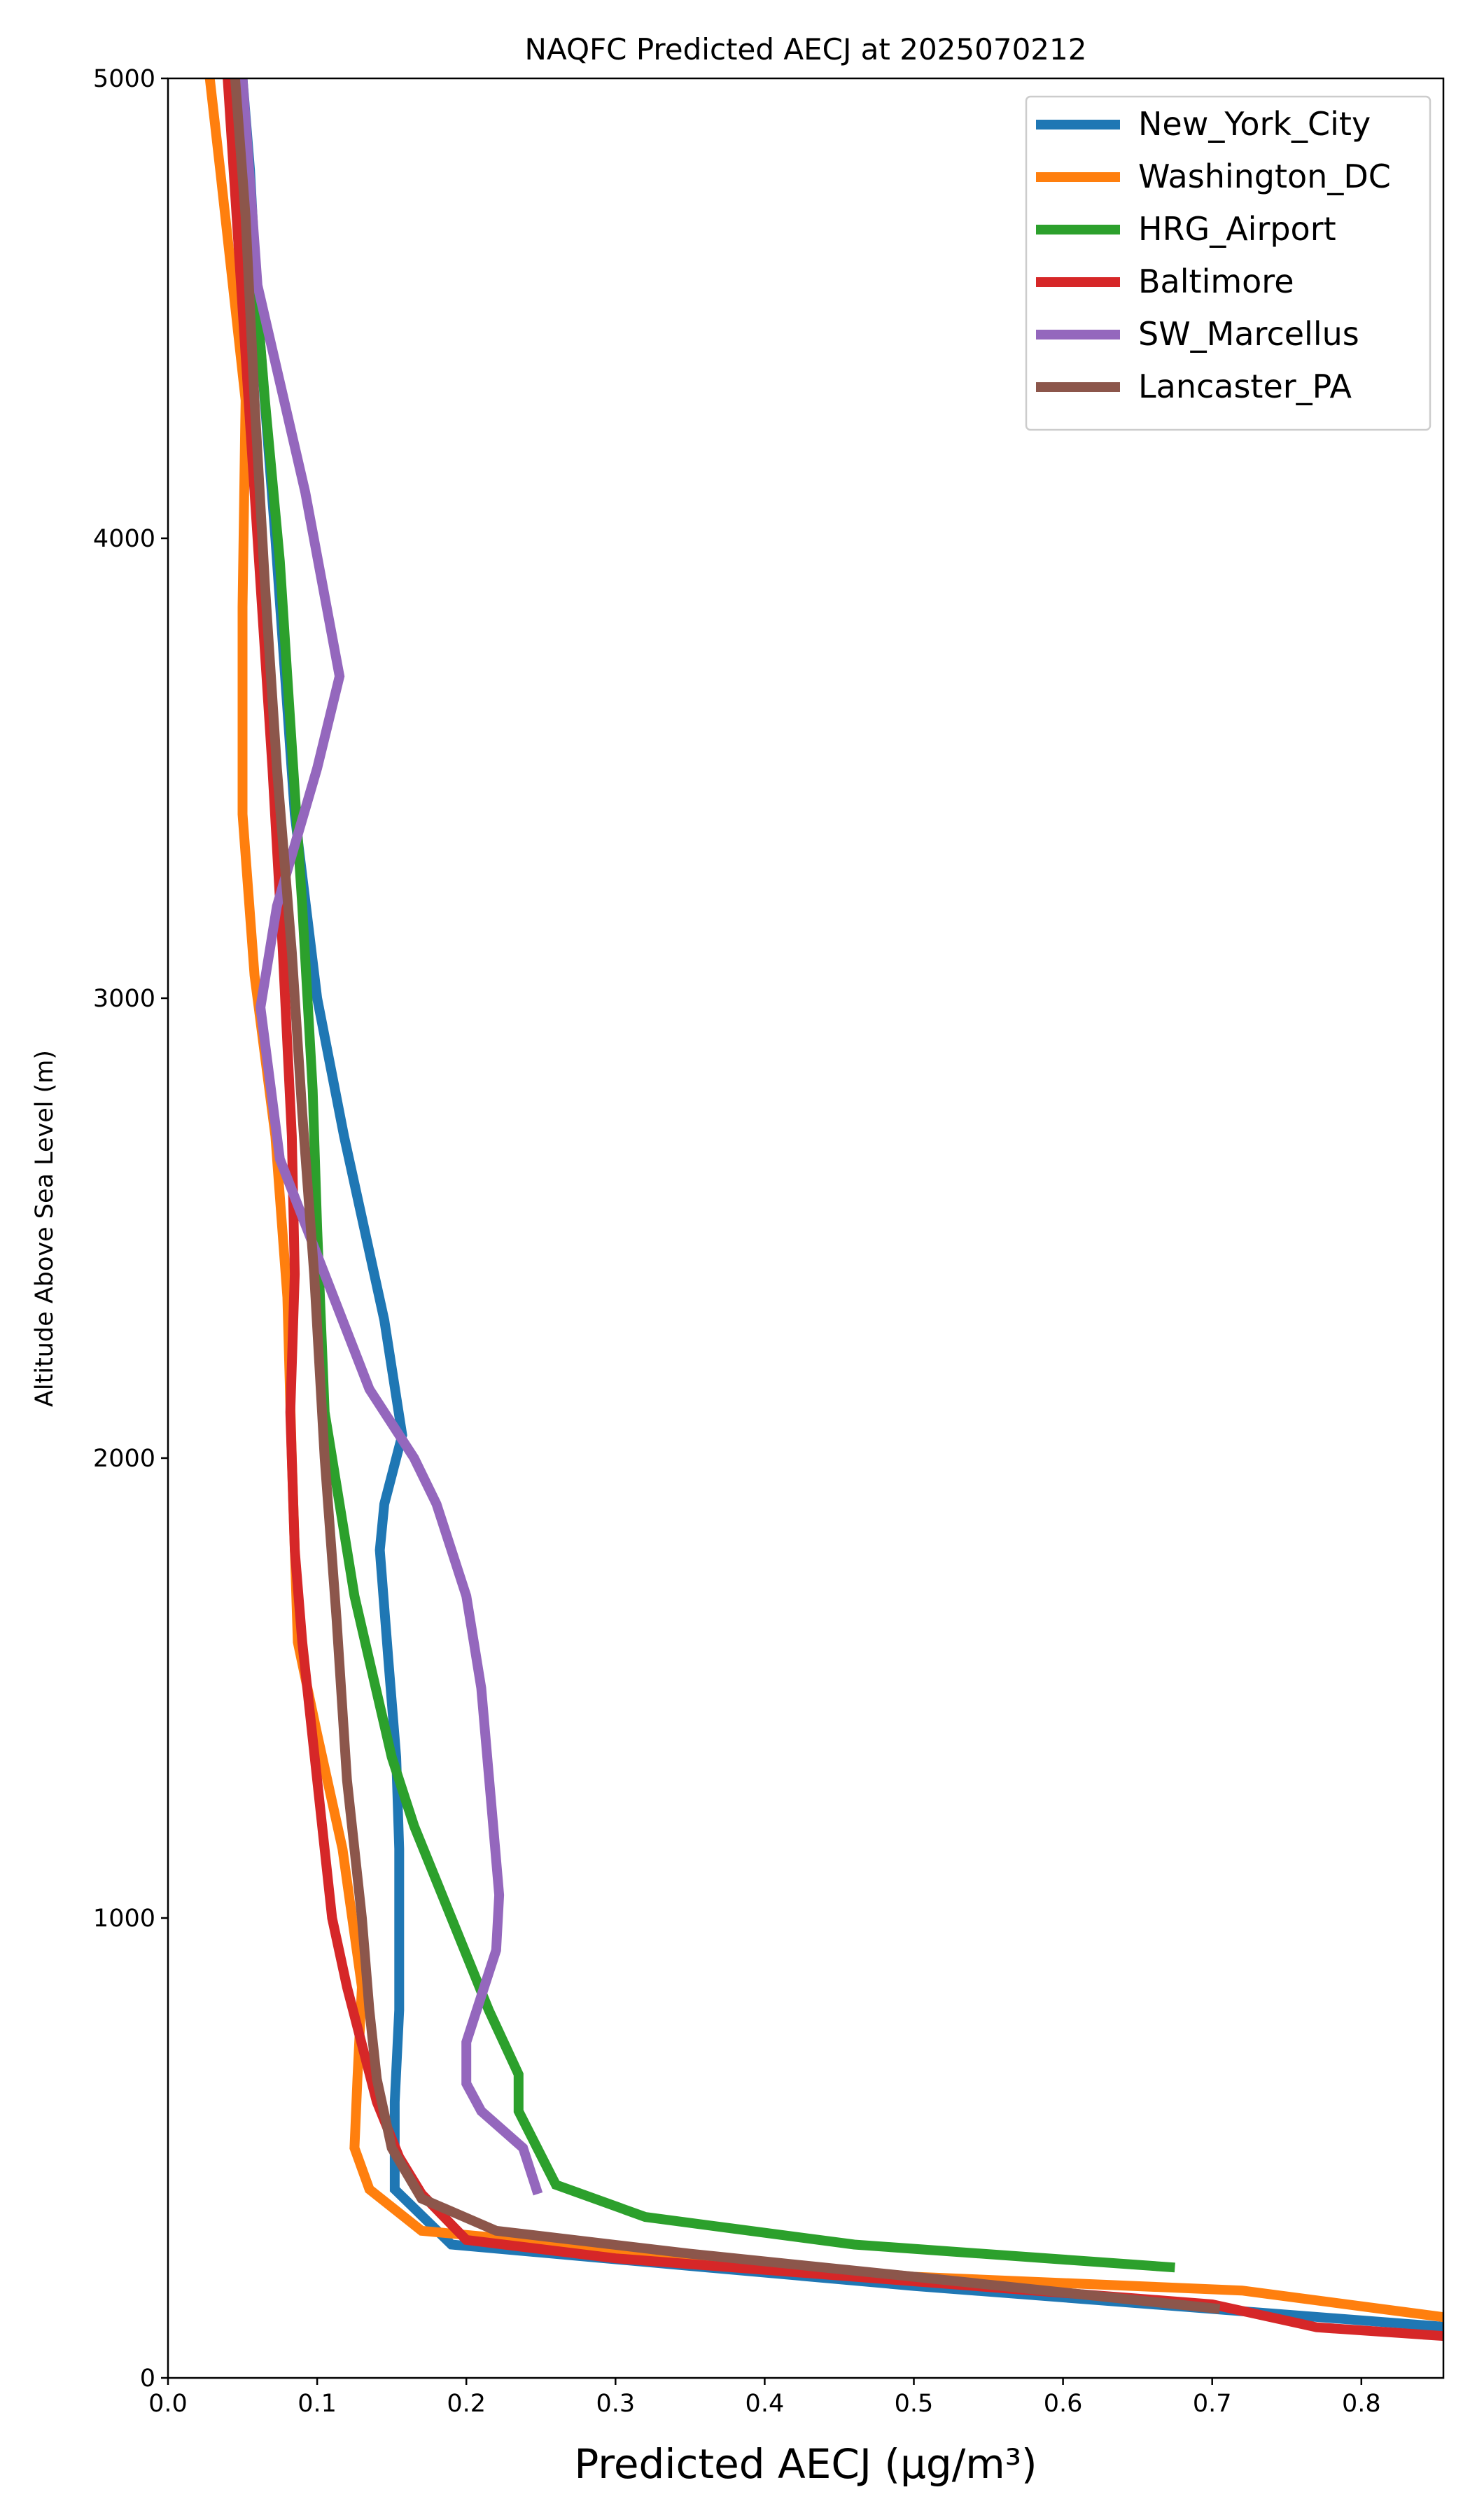 Image resolution: width=1470 pixels, height=2520 pixels. Describe the element at coordinates (1264, 176) in the screenshot. I see `legend-label: Washington_DC` at that location.